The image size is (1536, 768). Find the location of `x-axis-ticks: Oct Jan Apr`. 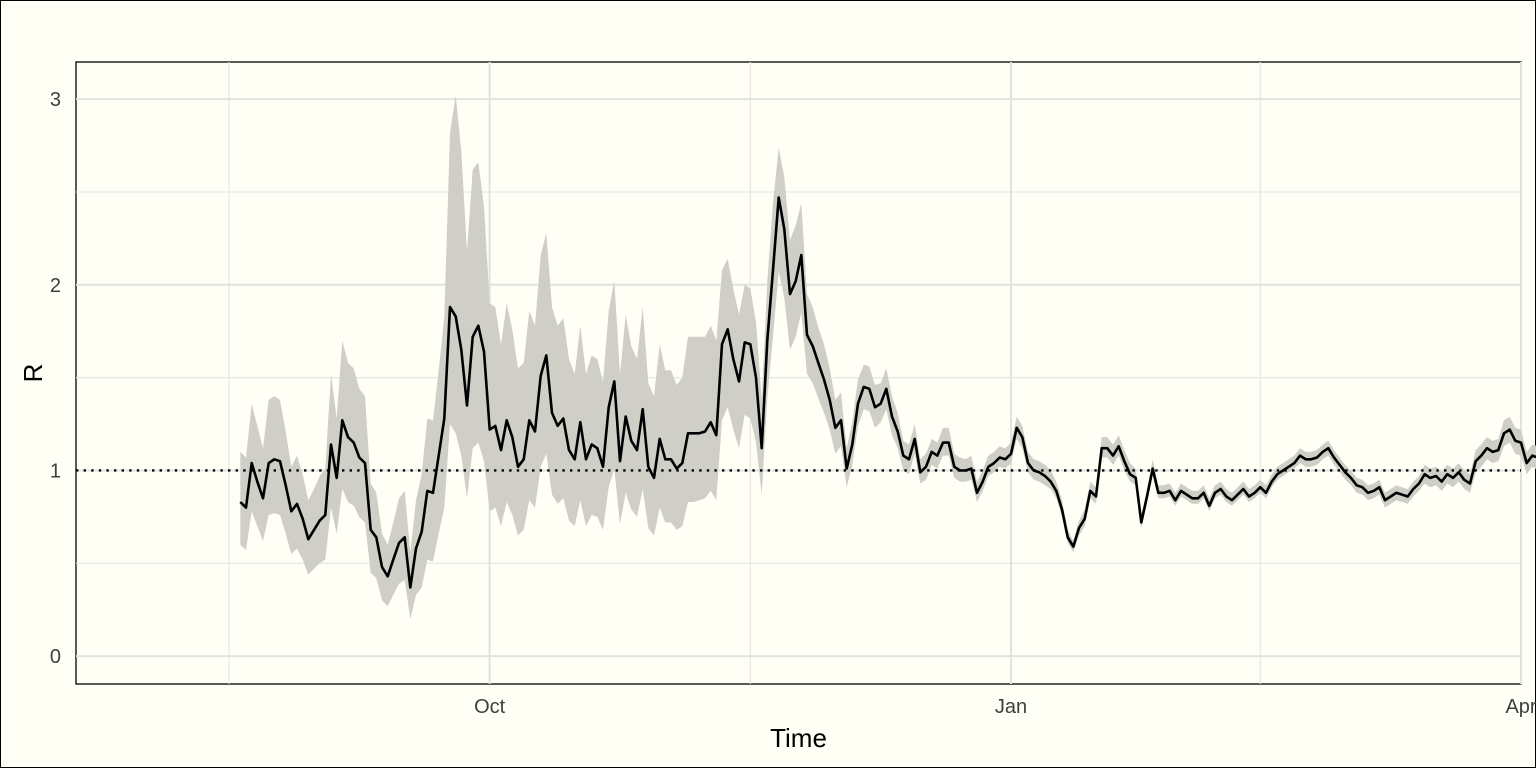

x-axis-ticks: Oct Jan Apr is located at coordinates (1005, 707).